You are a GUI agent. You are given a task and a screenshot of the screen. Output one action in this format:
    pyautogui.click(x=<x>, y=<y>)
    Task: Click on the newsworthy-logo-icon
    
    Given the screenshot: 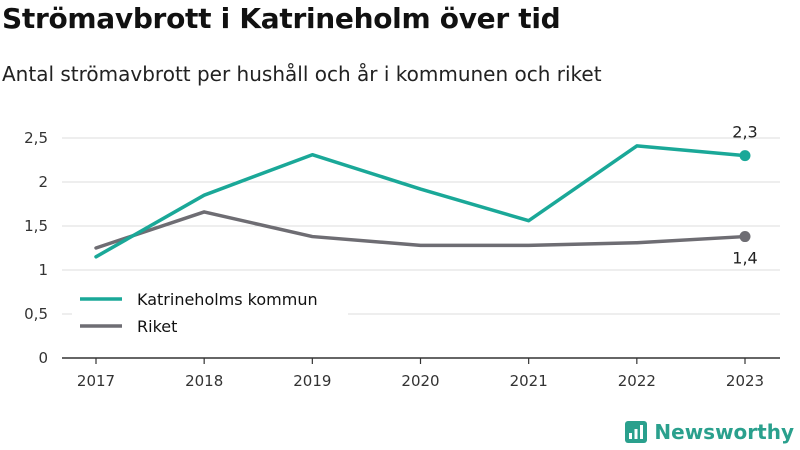 What is the action you would take?
    pyautogui.click(x=636, y=432)
    